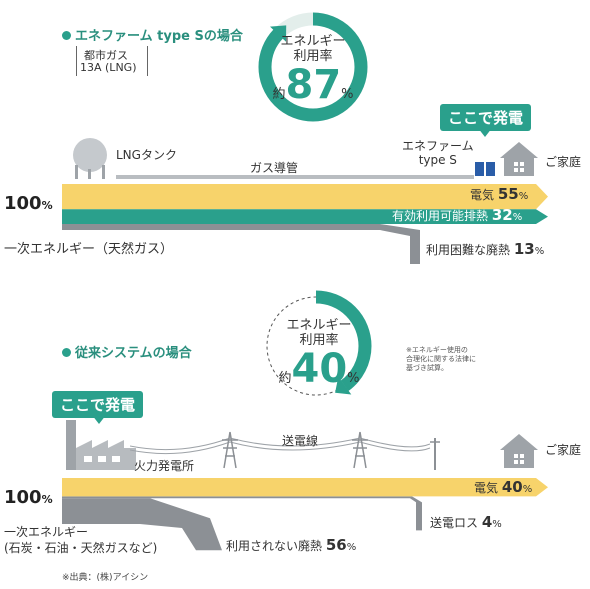 The image size is (590, 589). Describe the element at coordinates (89, 249) in the screenshot. I see `enefarm-source-label: 一次エネルギー（天然ガス）` at that location.